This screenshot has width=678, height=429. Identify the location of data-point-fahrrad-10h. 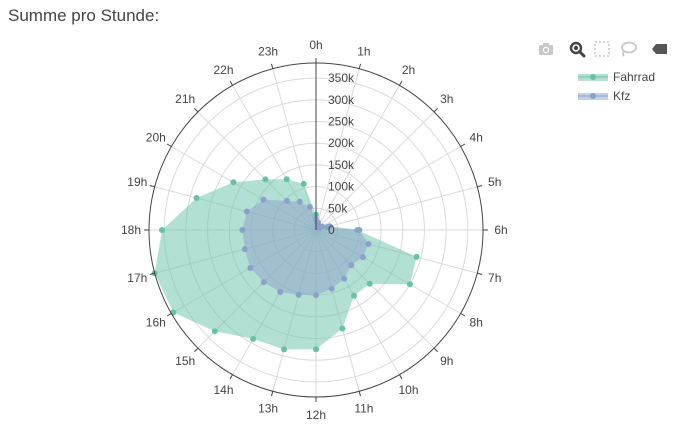
(354, 295).